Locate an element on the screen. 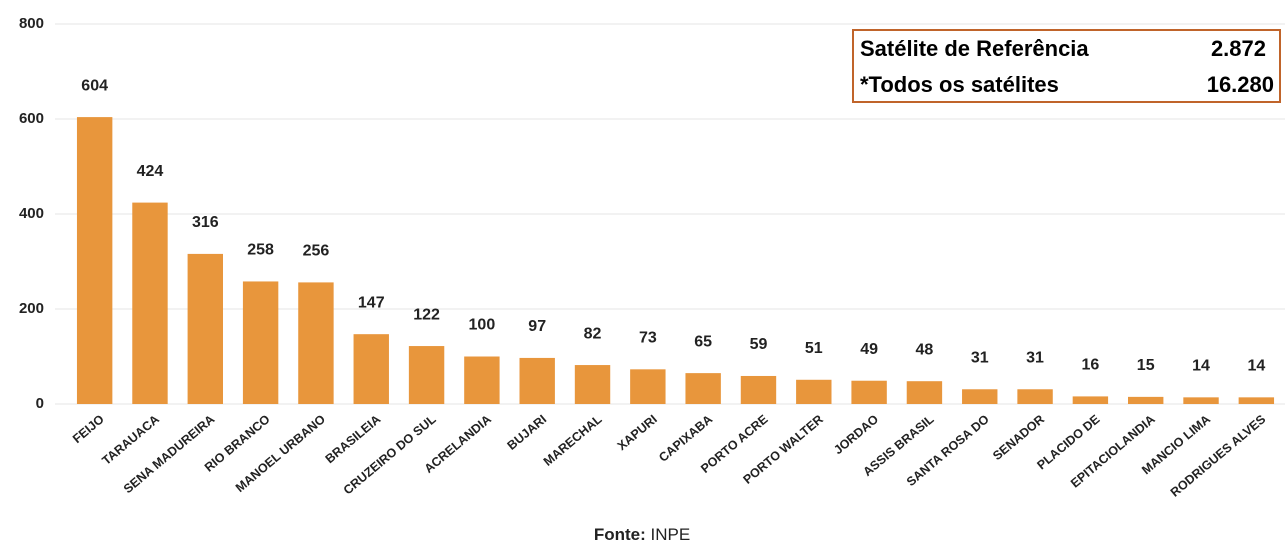  source: Fonte: INPE is located at coordinates (642, 534).